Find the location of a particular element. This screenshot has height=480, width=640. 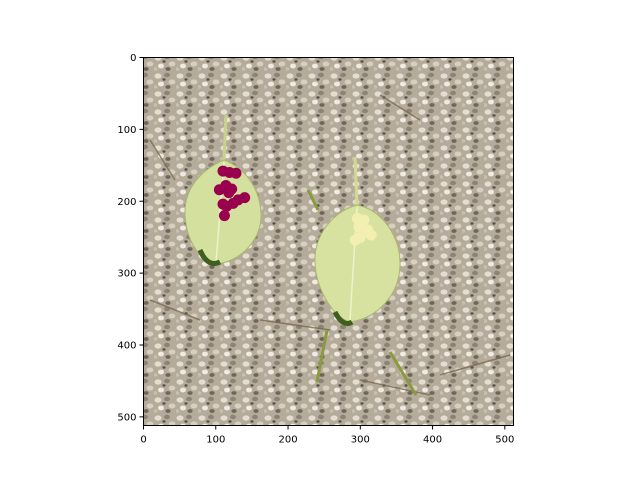

y-tick-label: 300 is located at coordinates (126, 274).